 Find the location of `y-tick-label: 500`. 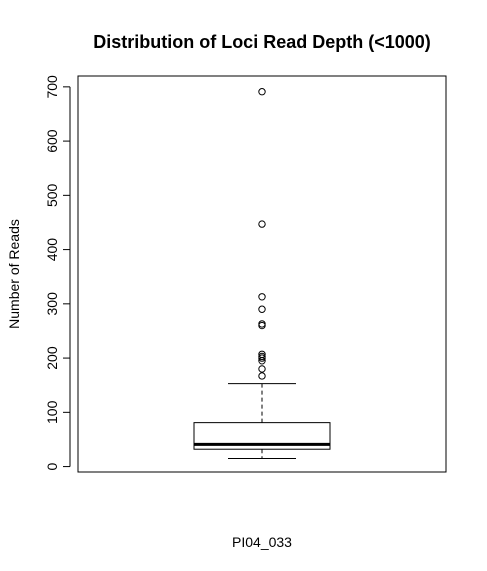

y-tick-label: 500 is located at coordinates (52, 195).